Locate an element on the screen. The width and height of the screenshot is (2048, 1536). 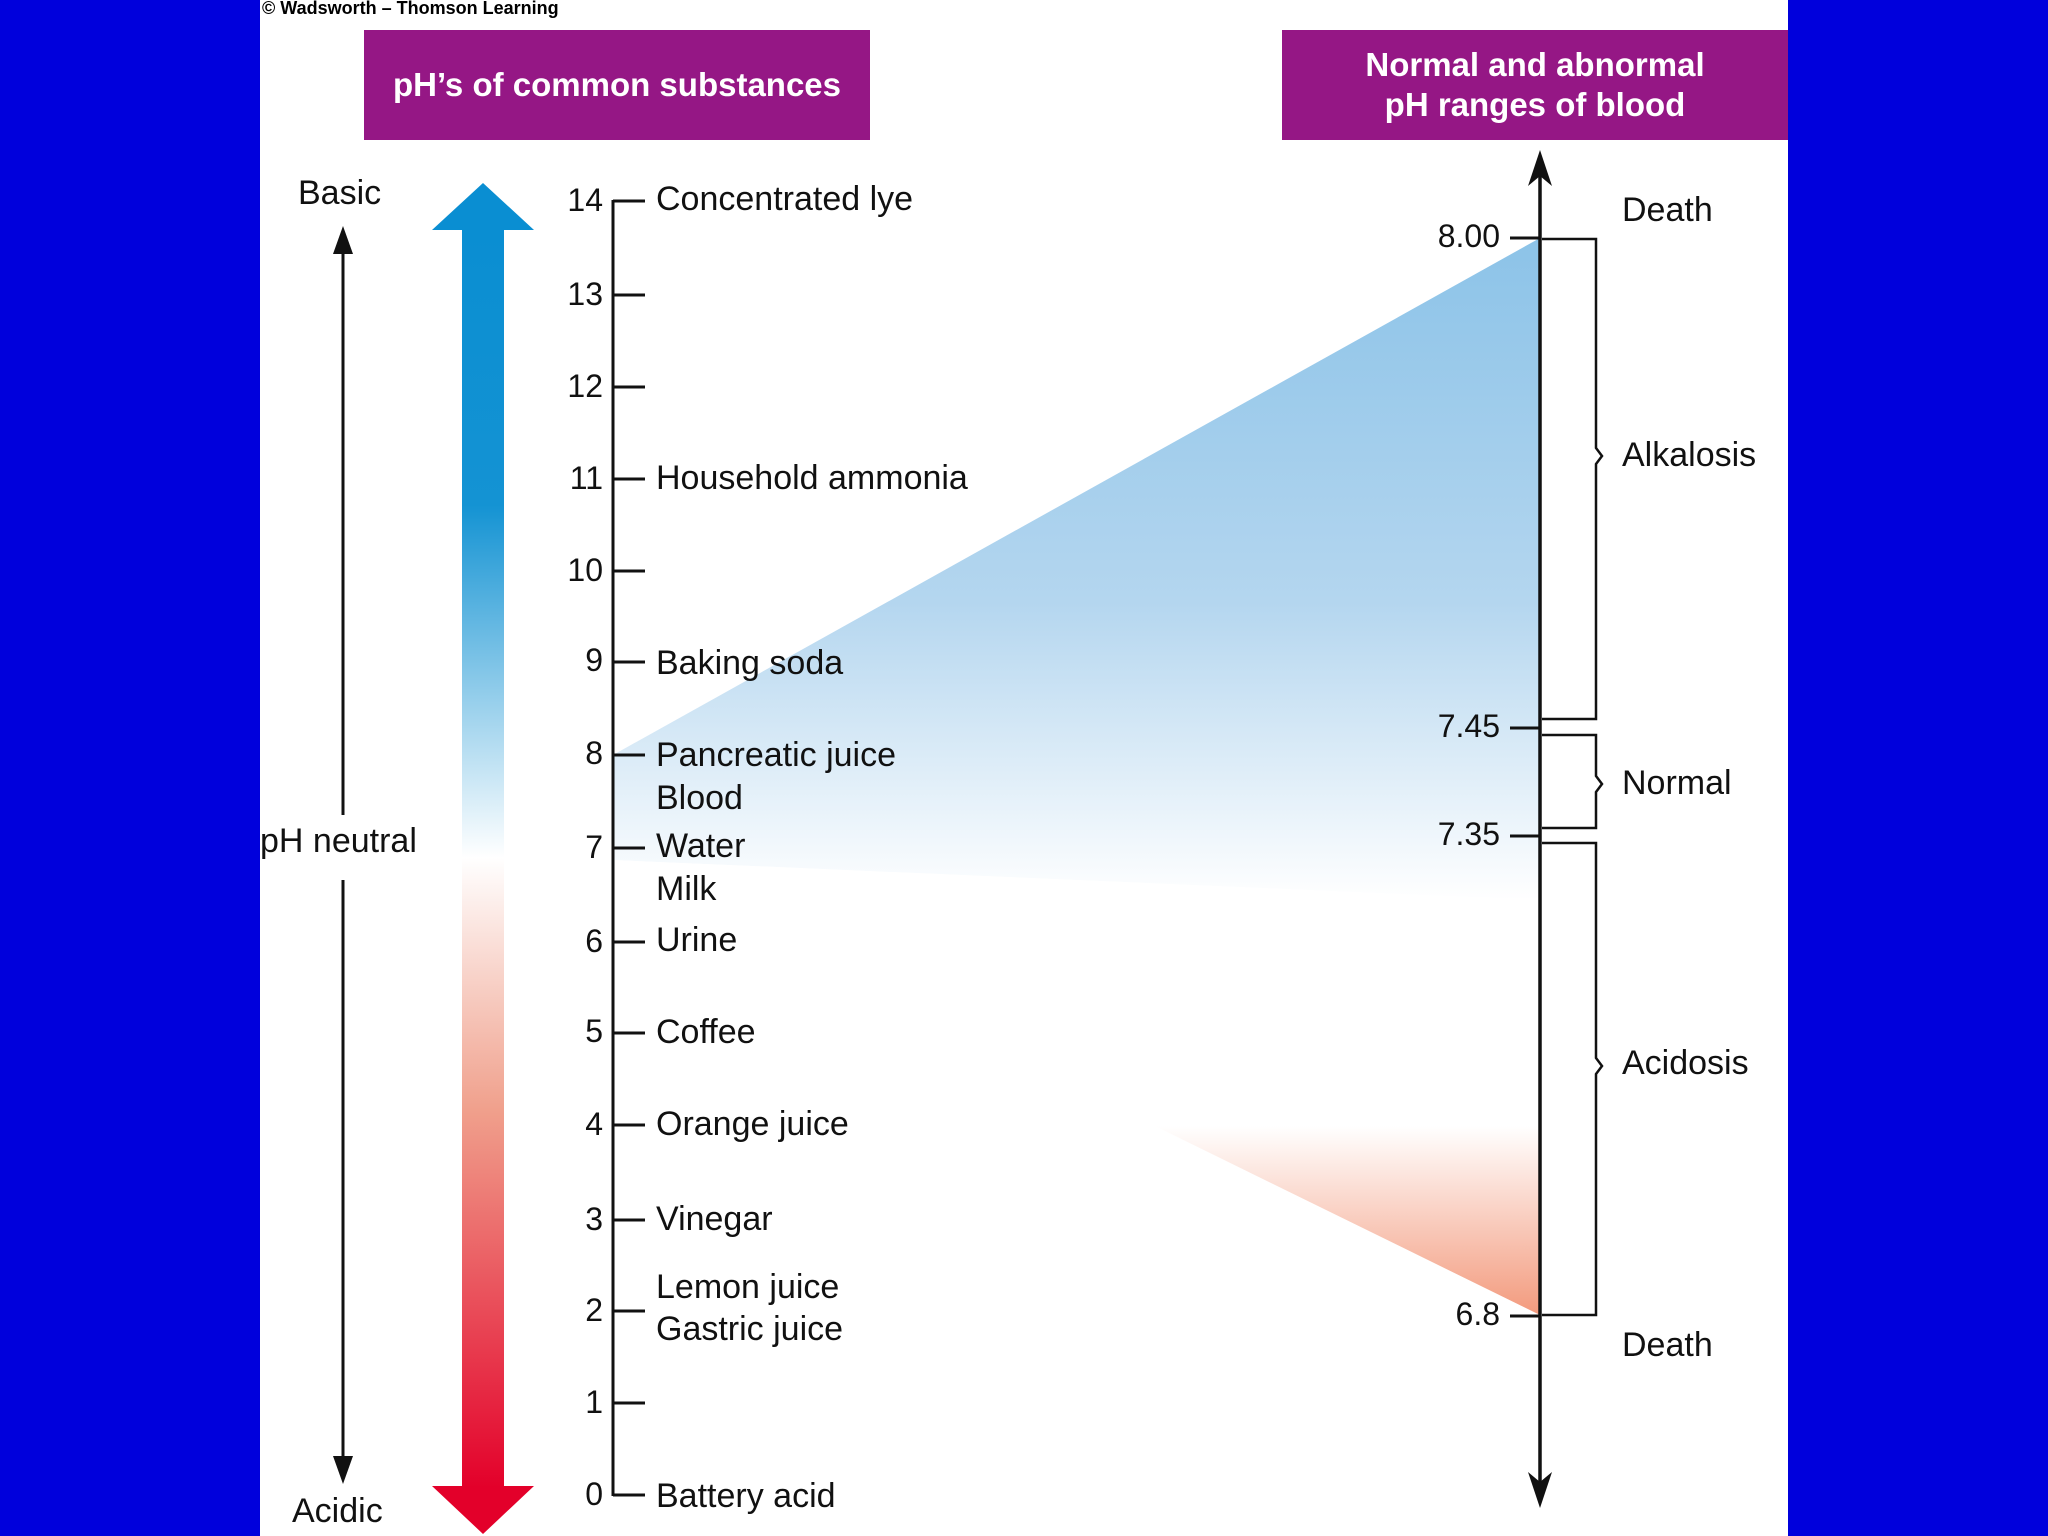
range-death-top: Death is located at coordinates (1667, 210).